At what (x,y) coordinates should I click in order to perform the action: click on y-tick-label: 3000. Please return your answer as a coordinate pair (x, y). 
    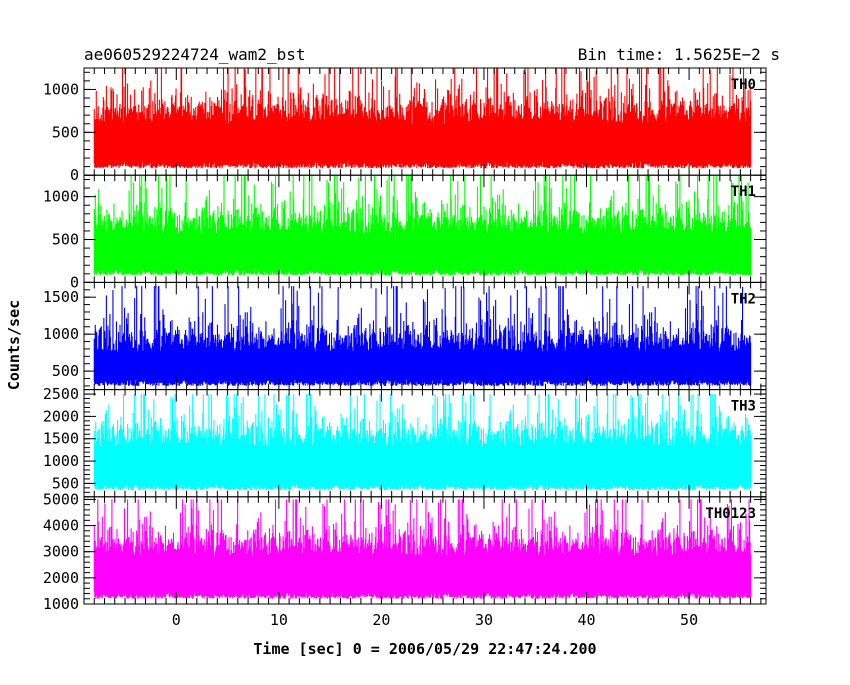
    Looking at the image, I should click on (61, 552).